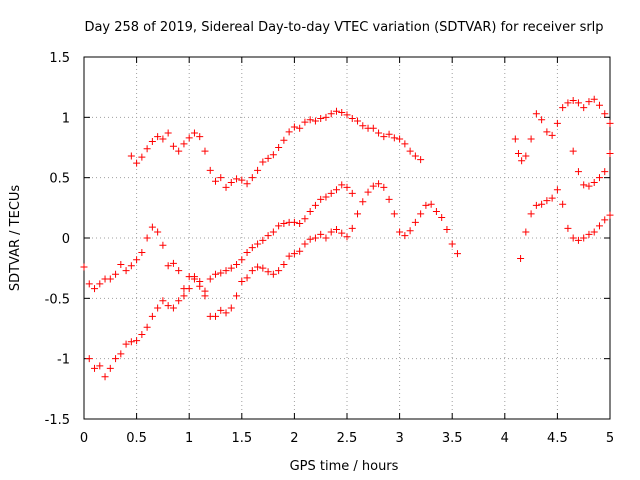 This screenshot has width=640, height=480. What do you see at coordinates (241, 438) in the screenshot?
I see `x-tick-label: 1.5` at bounding box center [241, 438].